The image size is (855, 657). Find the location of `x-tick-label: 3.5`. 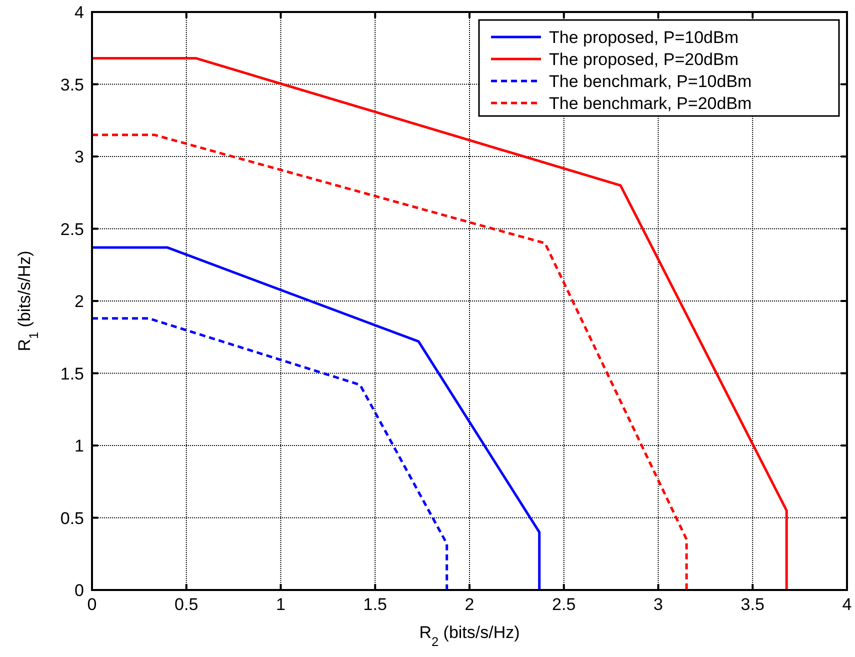

x-tick-label: 3.5 is located at coordinates (752, 604).